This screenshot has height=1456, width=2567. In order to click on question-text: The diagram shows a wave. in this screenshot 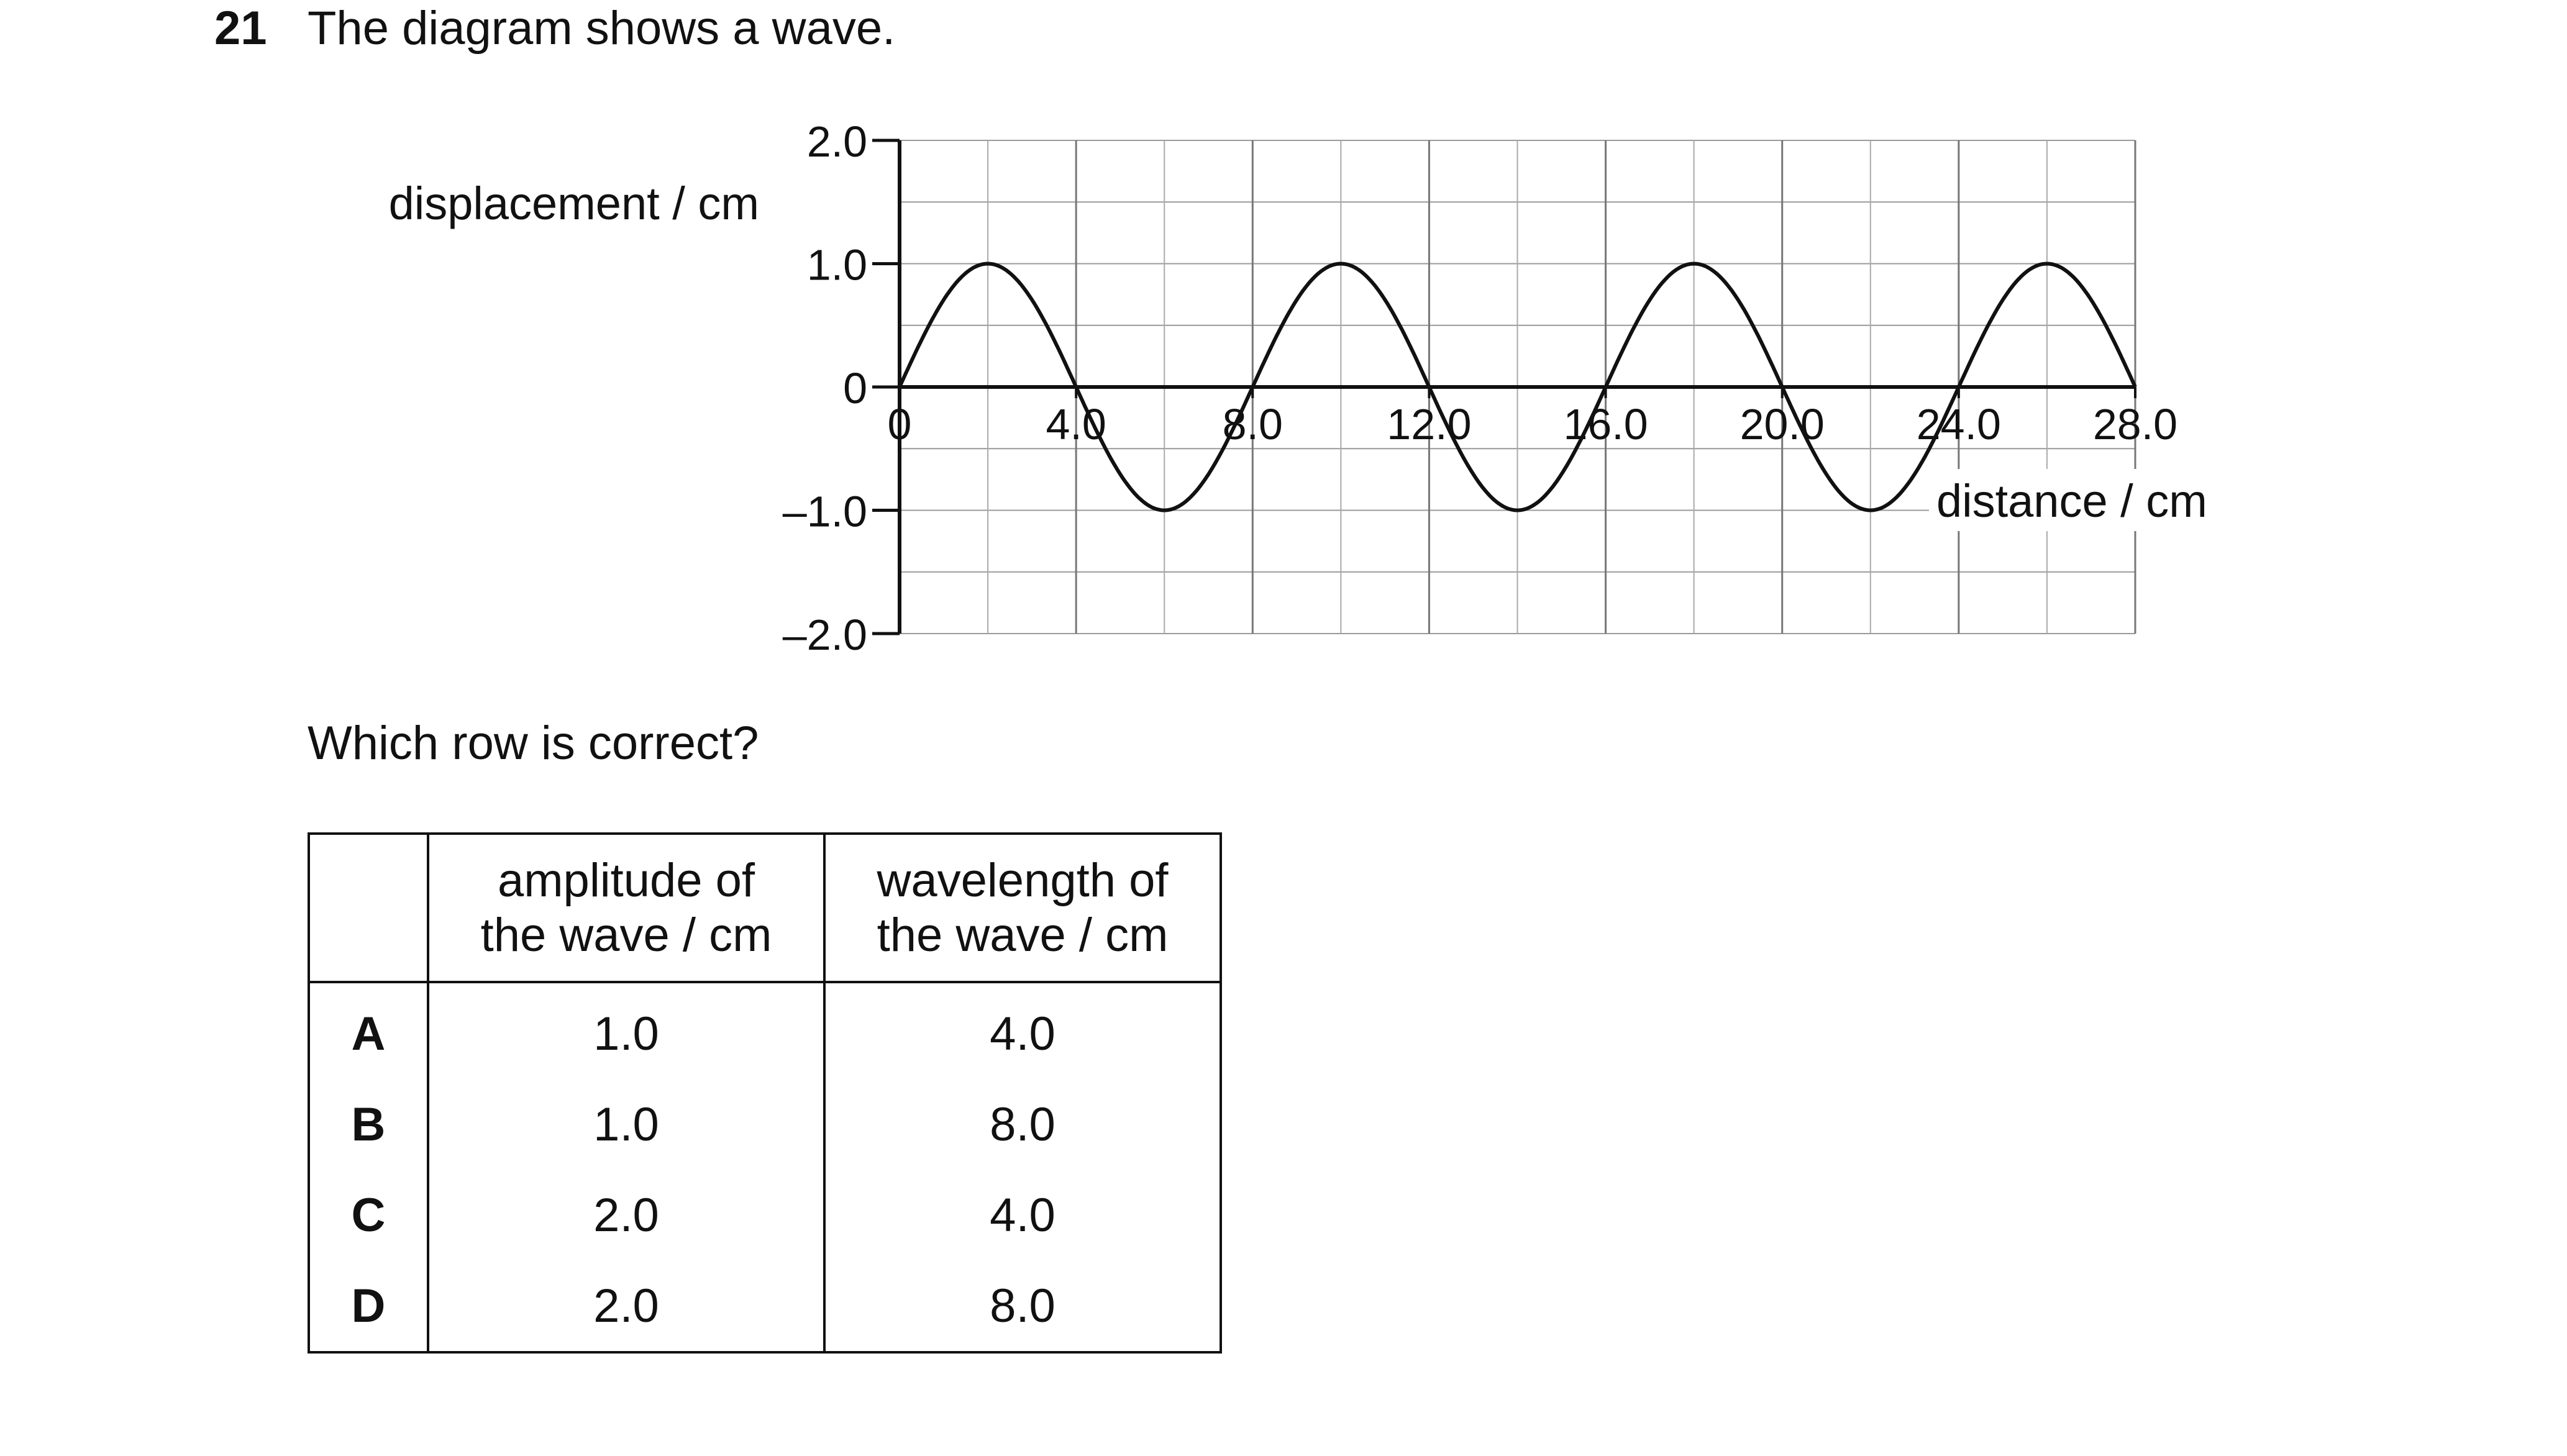, I will do `click(602, 28)`.